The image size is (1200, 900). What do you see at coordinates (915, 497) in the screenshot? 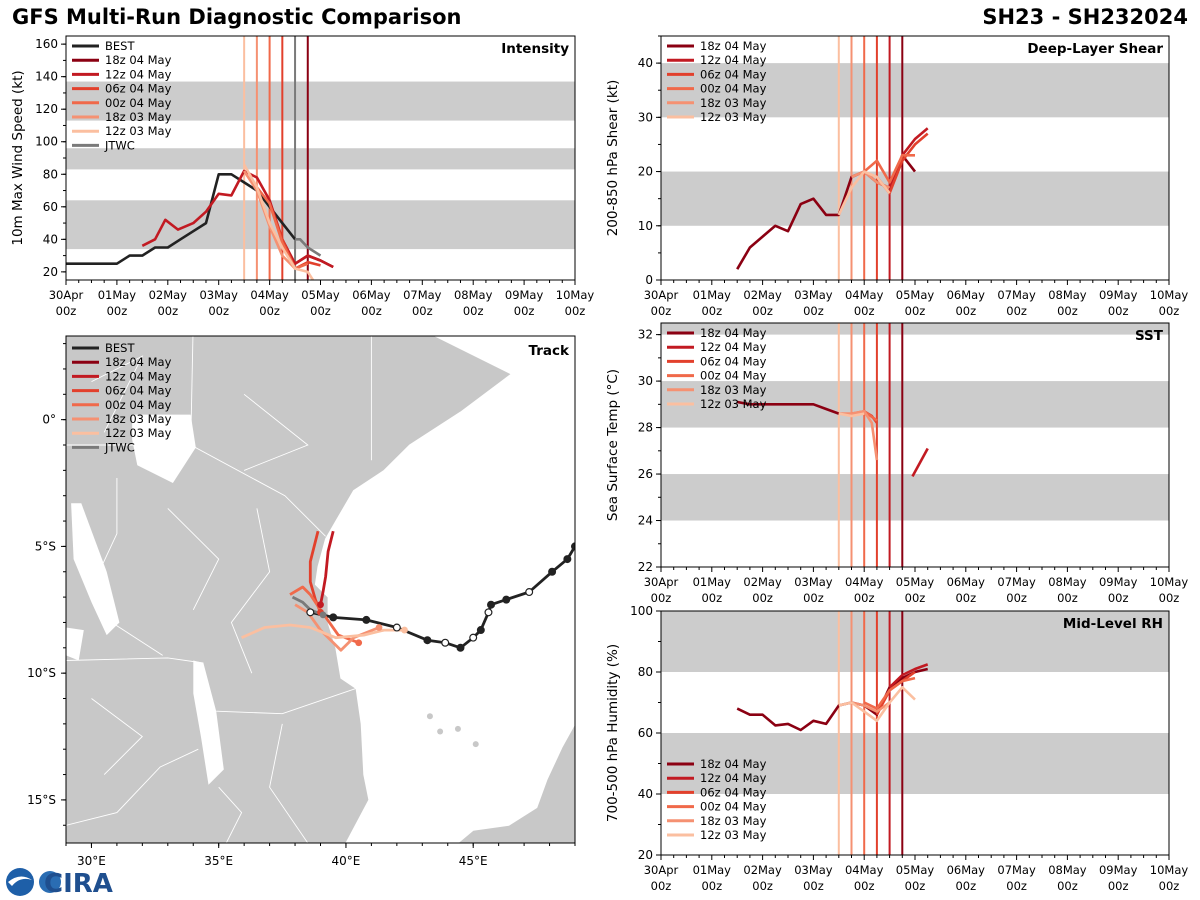
I see `sst-threshold-band` at bounding box center [915, 497].